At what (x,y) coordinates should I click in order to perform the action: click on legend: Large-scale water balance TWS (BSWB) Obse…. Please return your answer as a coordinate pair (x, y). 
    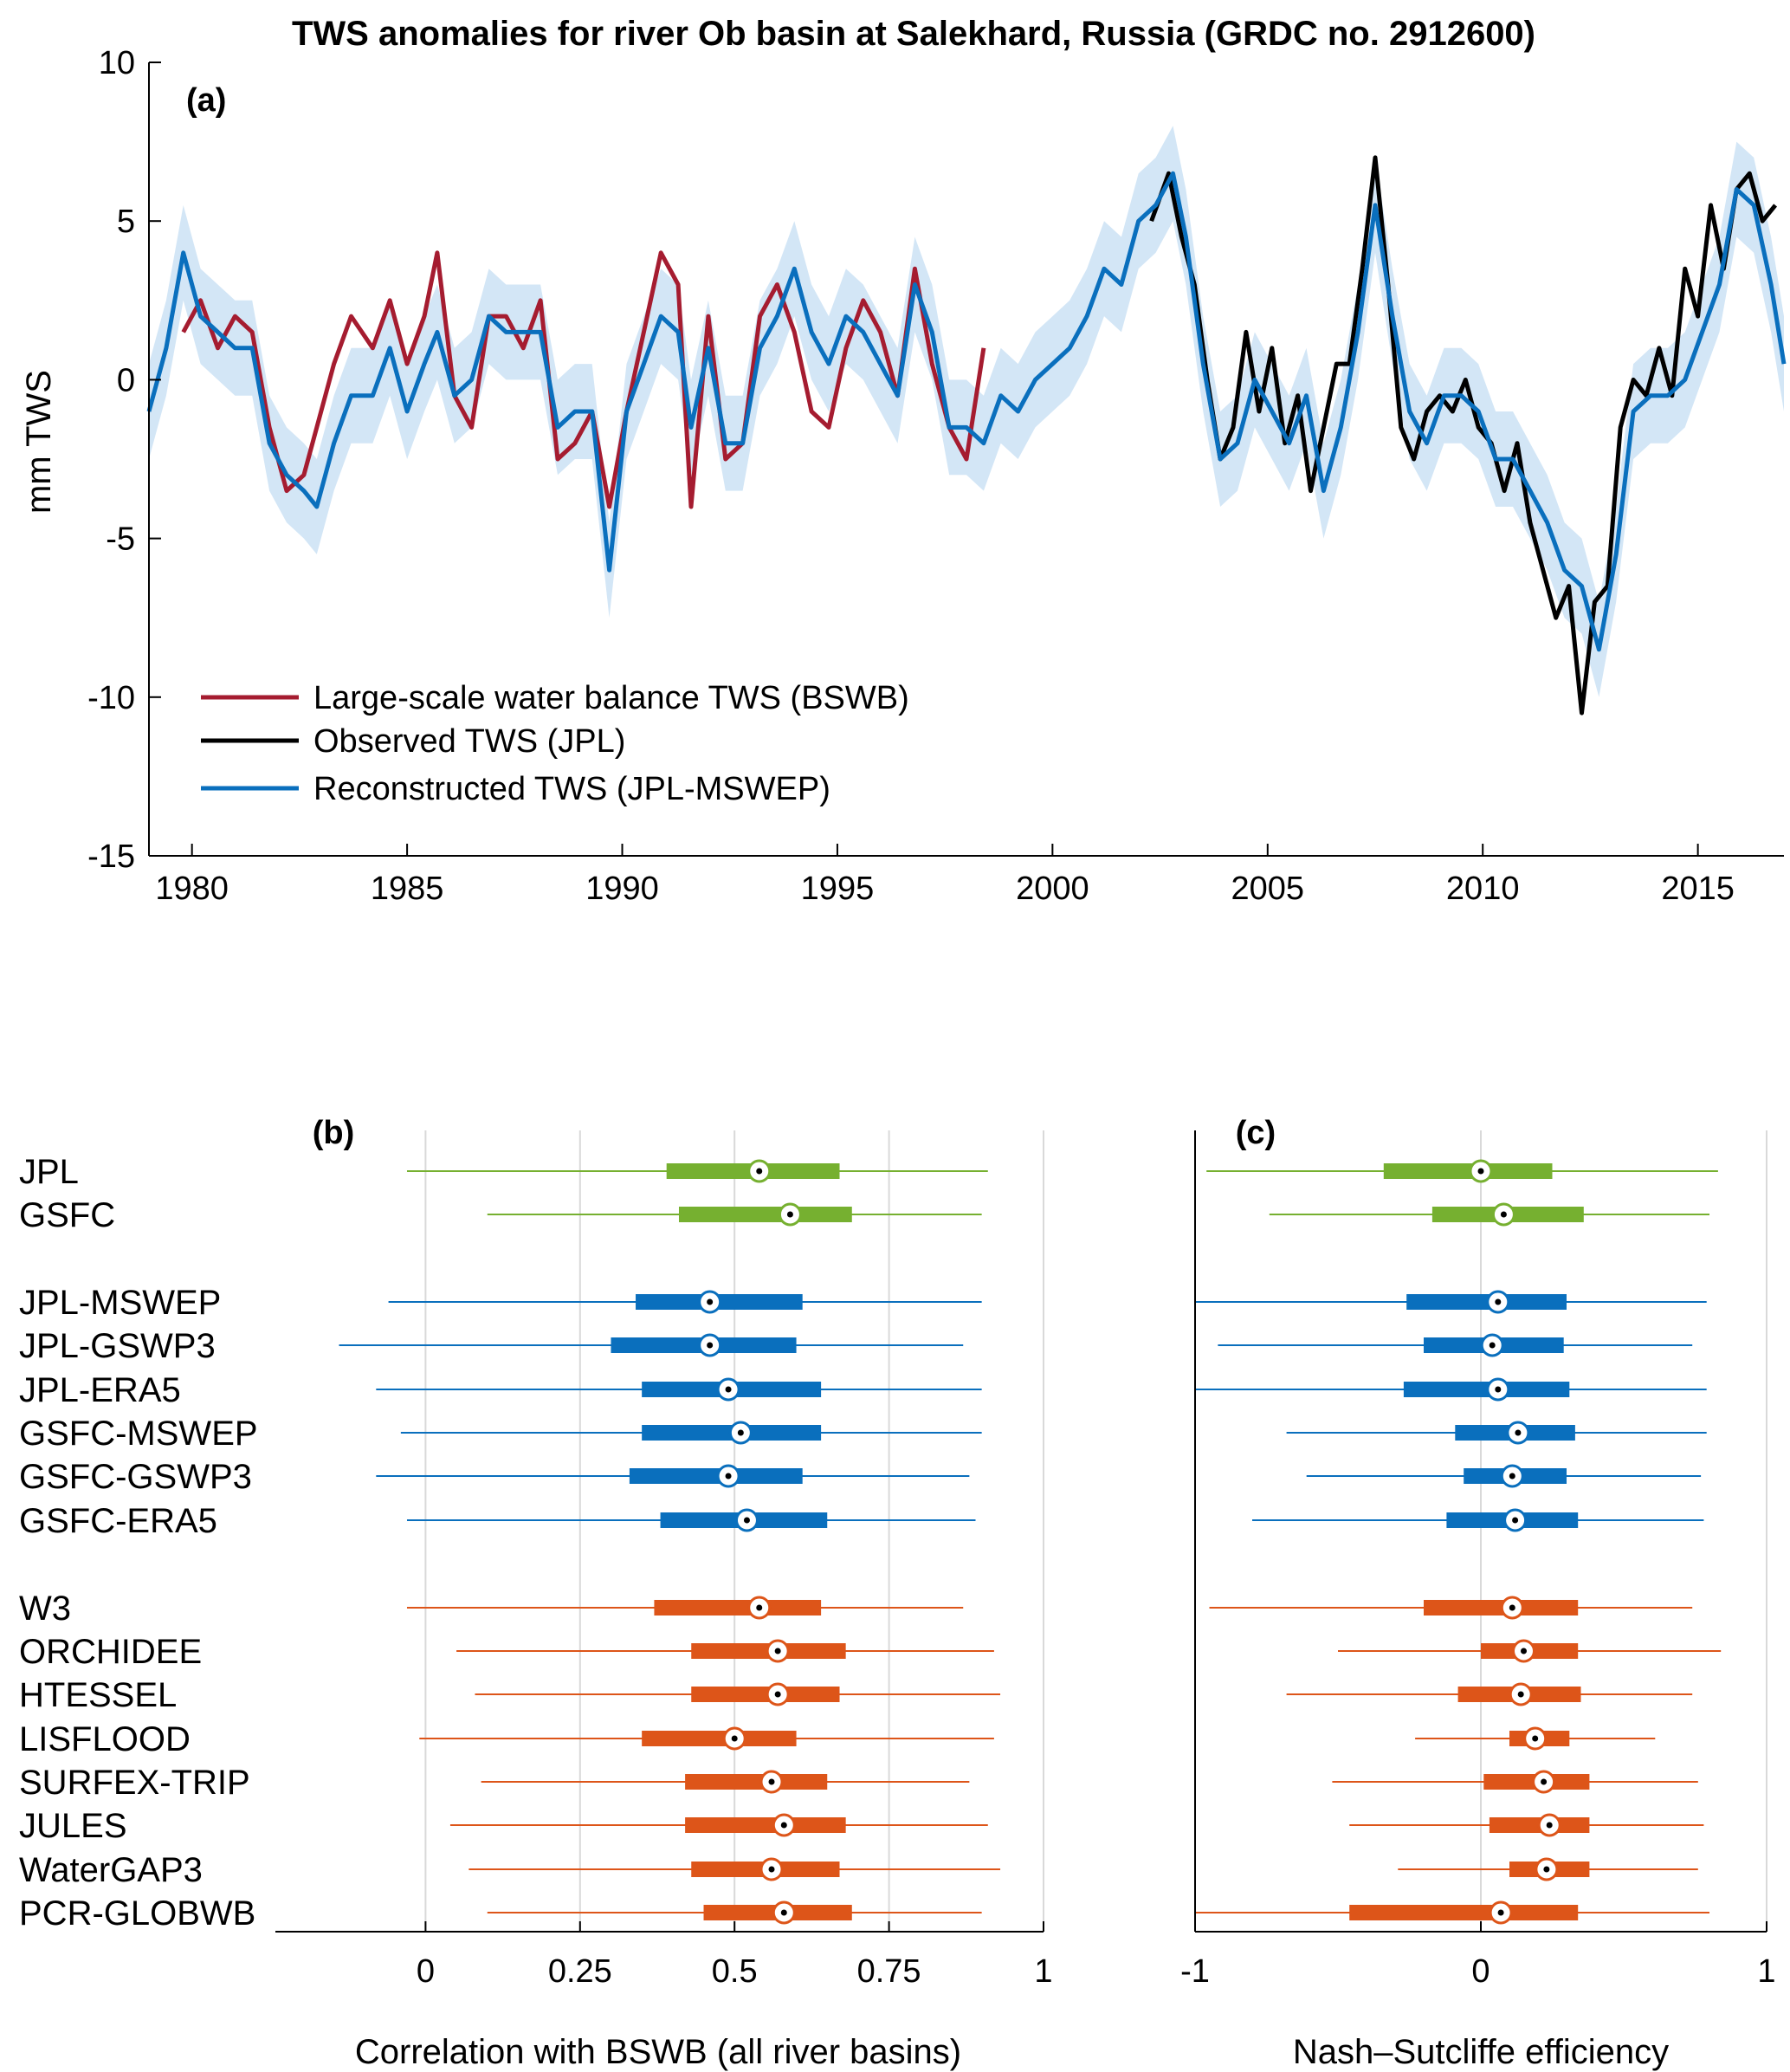
    Looking at the image, I should click on (555, 743).